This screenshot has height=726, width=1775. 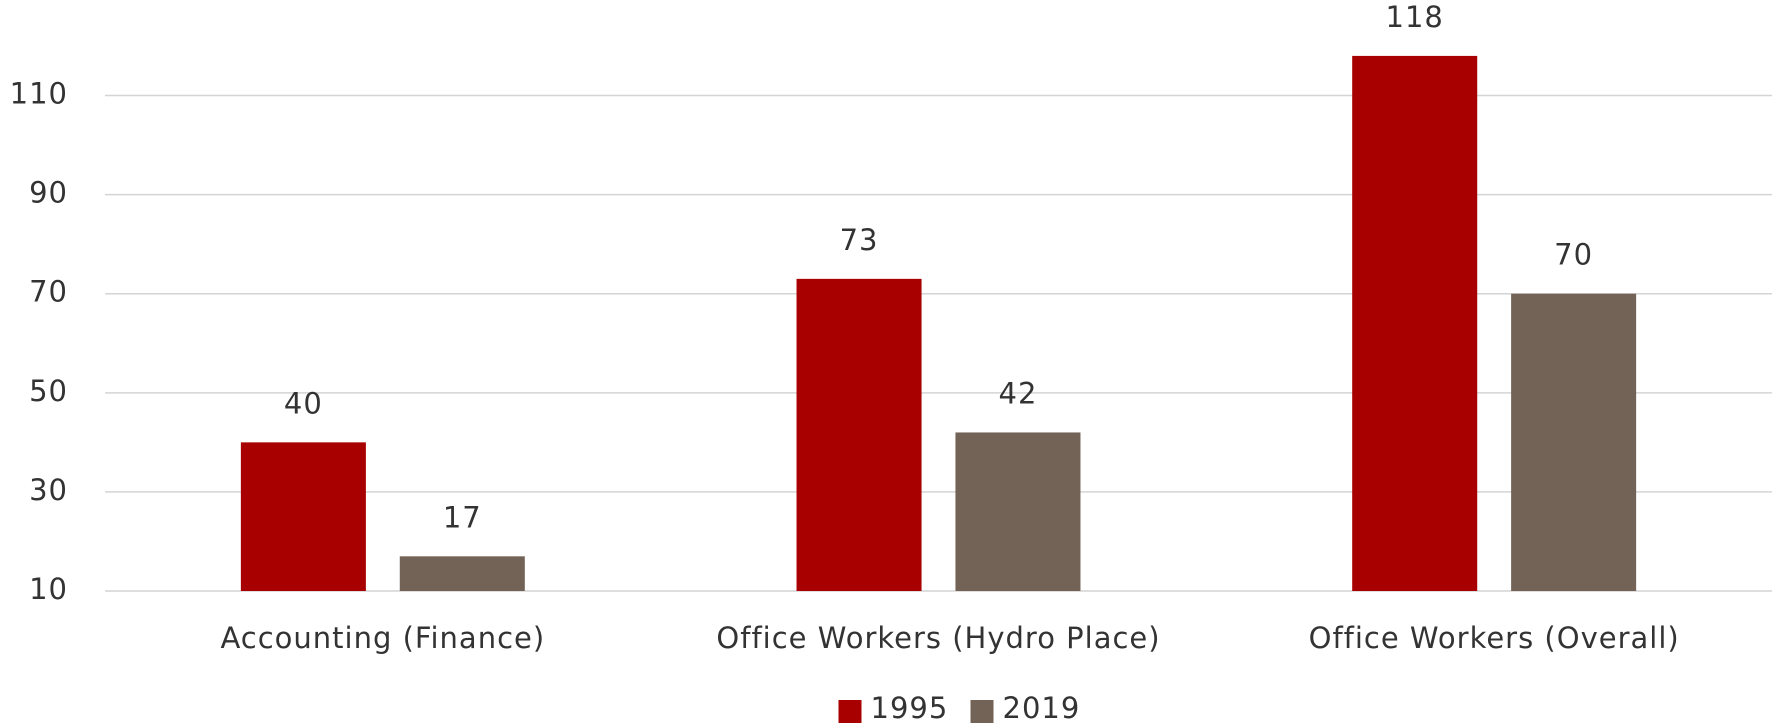 I want to click on data-label: 73, so click(x=859, y=240).